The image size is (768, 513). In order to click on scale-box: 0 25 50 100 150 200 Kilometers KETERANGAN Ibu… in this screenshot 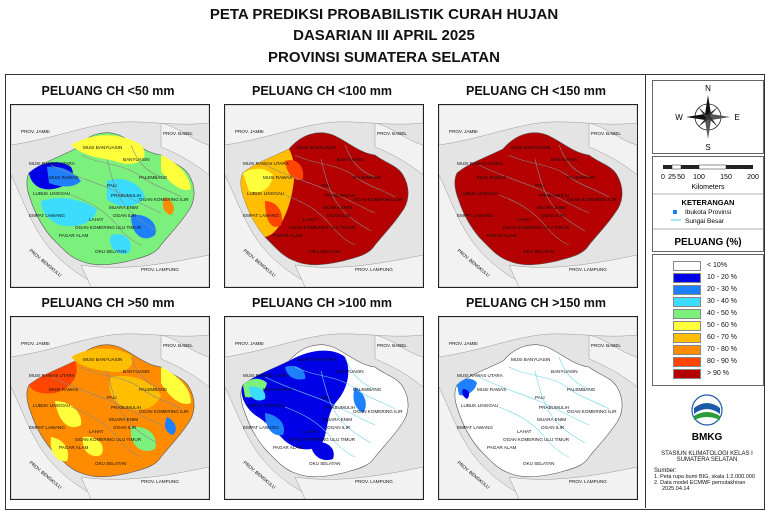, I will do `click(708, 204)`.